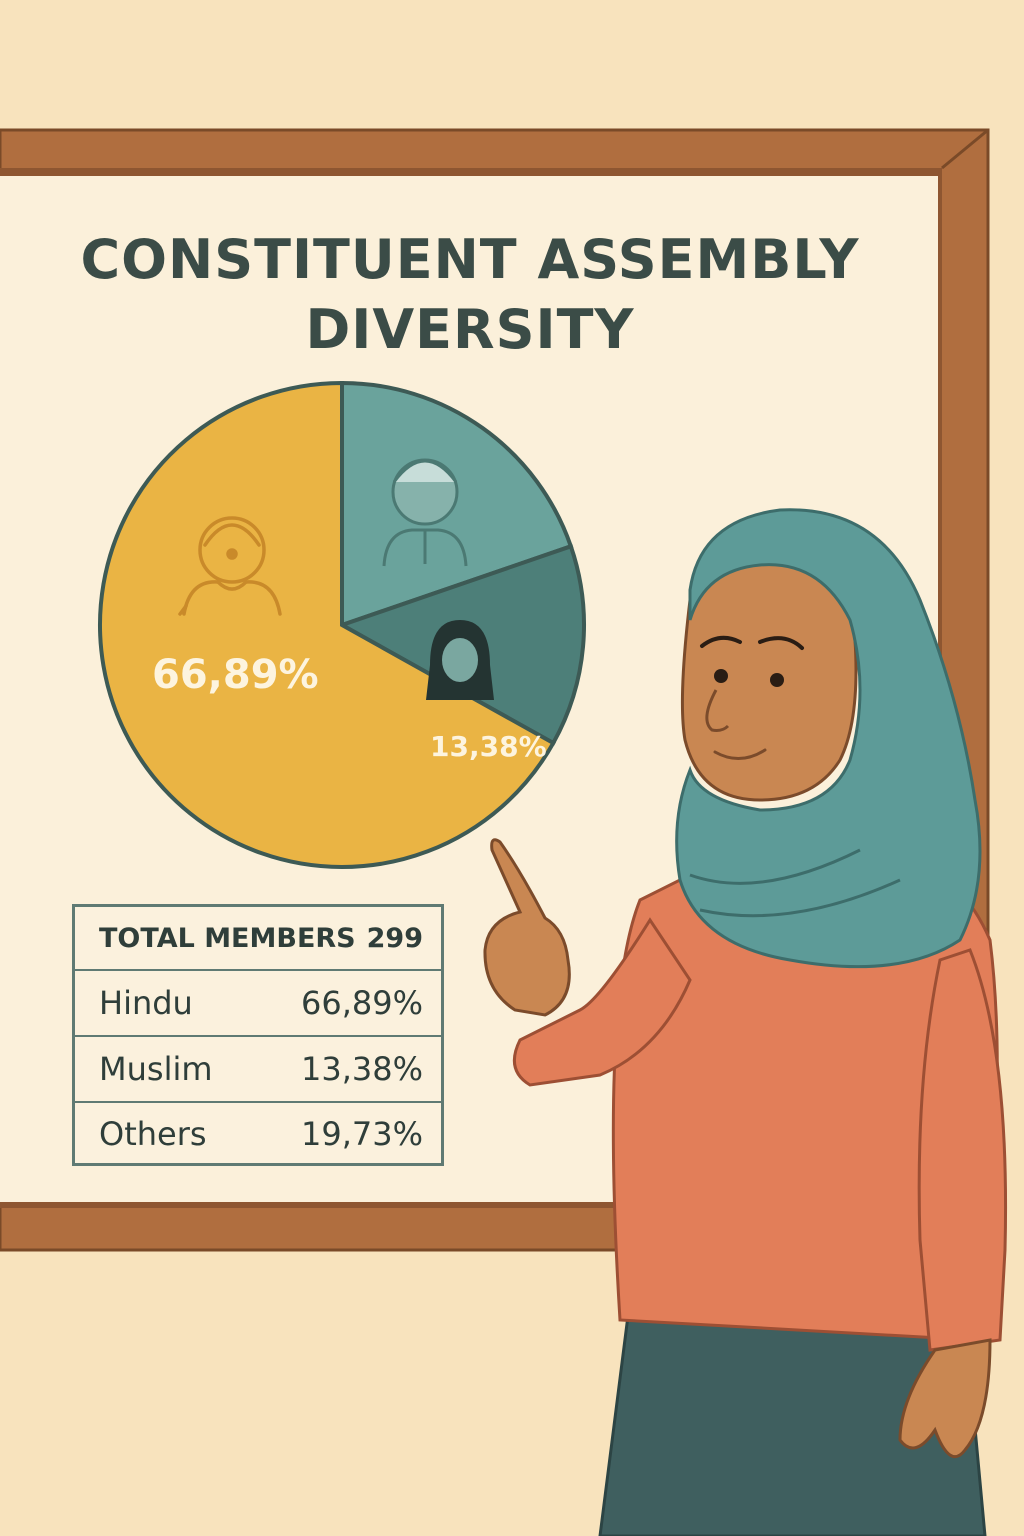 This screenshot has width=1024, height=1536. Describe the element at coordinates (258, 1134) in the screenshot. I see `table-row: Others 19,73%` at that location.